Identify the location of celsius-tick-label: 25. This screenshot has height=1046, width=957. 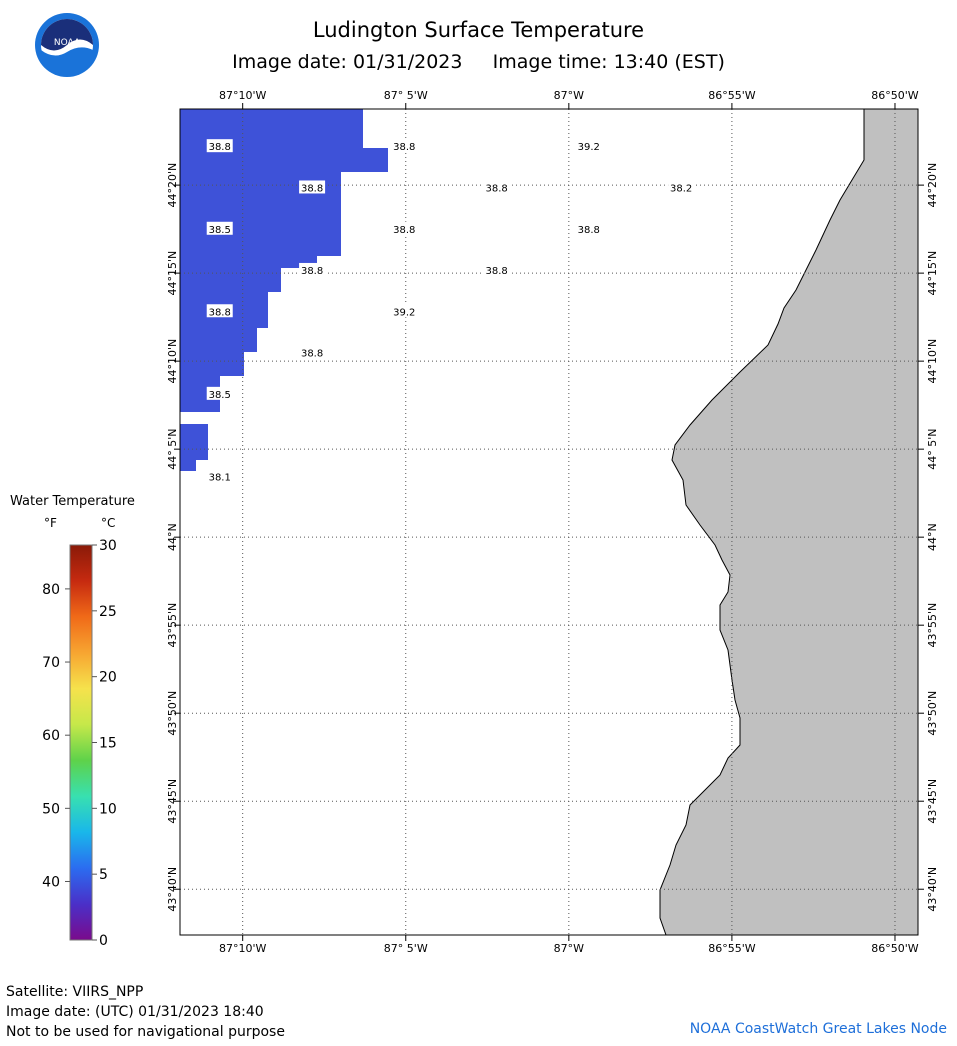
(108, 612).